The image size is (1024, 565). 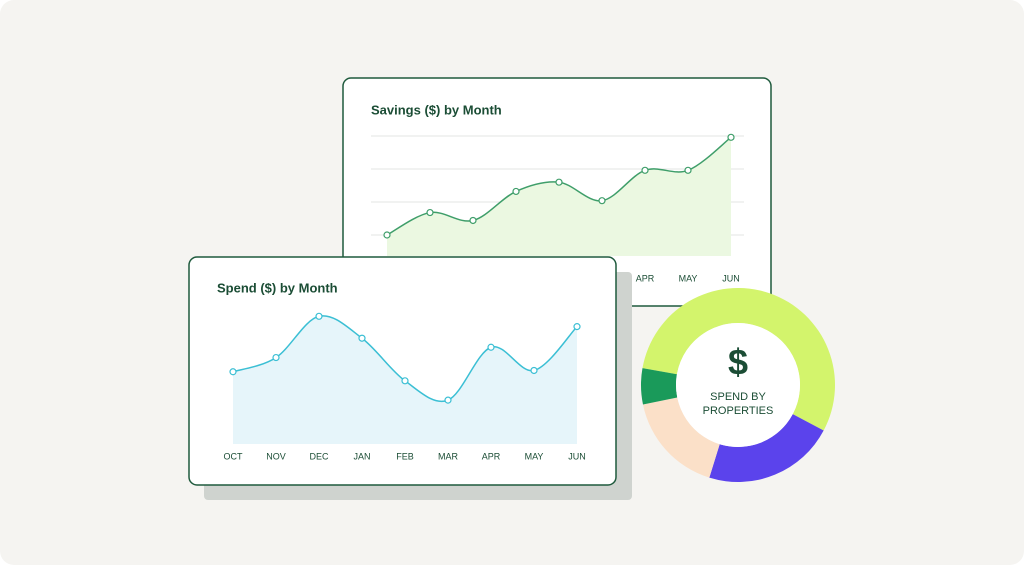 What do you see at coordinates (738, 404) in the screenshot?
I see `donut-center-label: SPEND BY PROPERTIES` at bounding box center [738, 404].